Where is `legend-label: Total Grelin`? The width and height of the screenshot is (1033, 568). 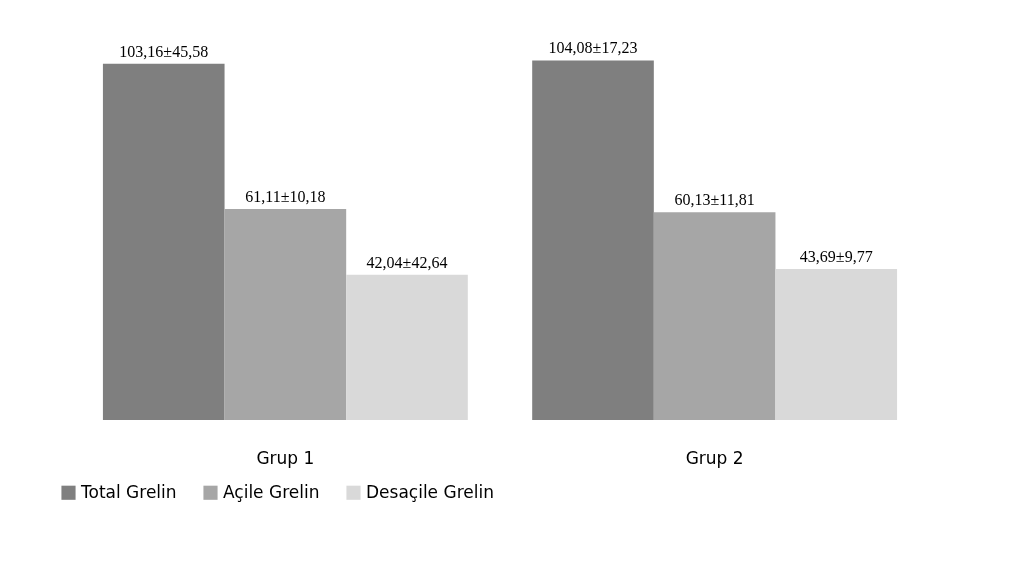 legend-label: Total Grelin is located at coordinates (128, 491).